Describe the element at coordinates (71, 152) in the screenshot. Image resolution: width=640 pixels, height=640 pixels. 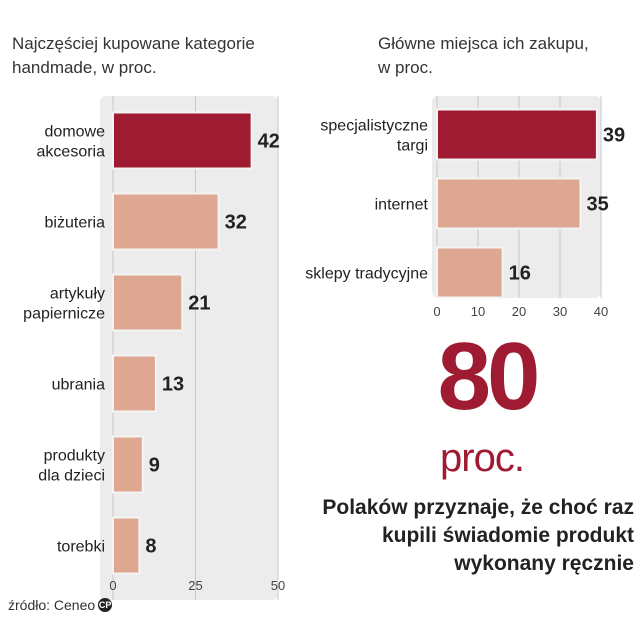
I see `left-category-label-line: akcesoria` at that location.